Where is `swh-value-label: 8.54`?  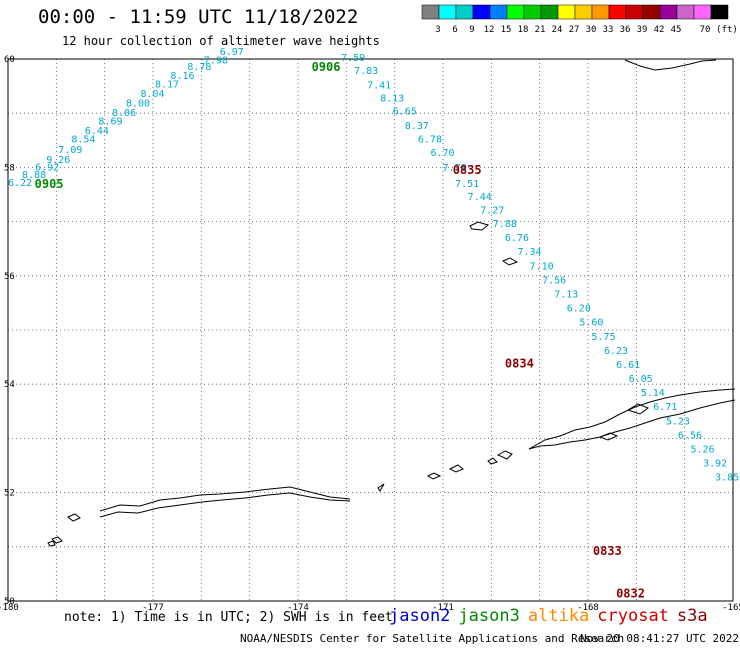
swh-value-label: 8.54 is located at coordinates (83, 139).